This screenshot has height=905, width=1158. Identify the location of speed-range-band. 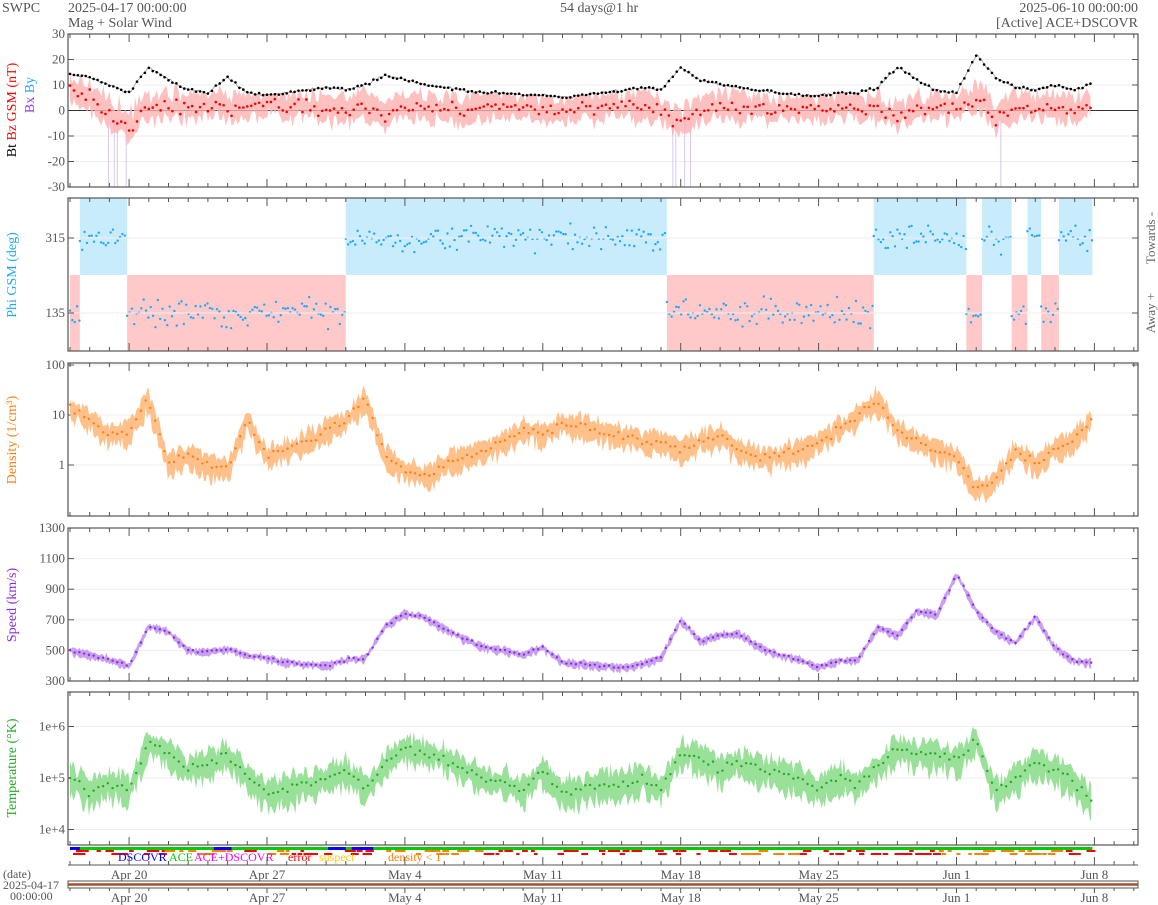
(581, 623).